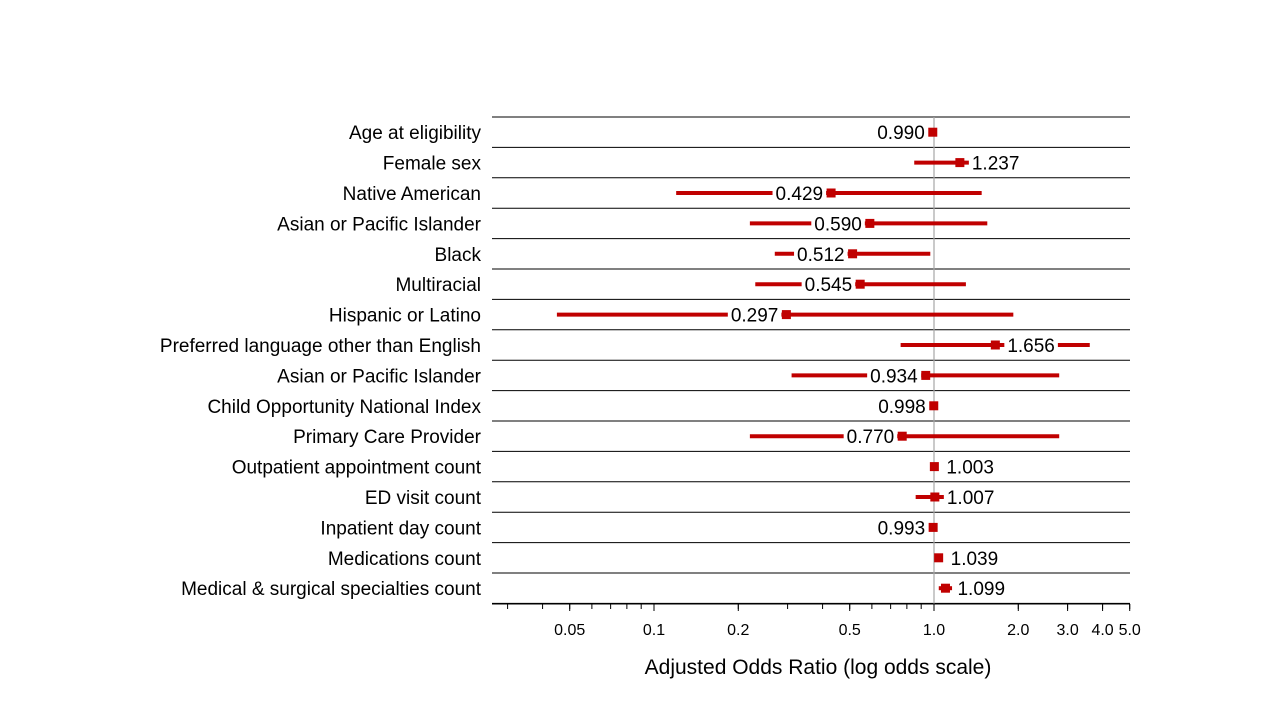  I want to click on or-value-label: 0.934, so click(894, 376).